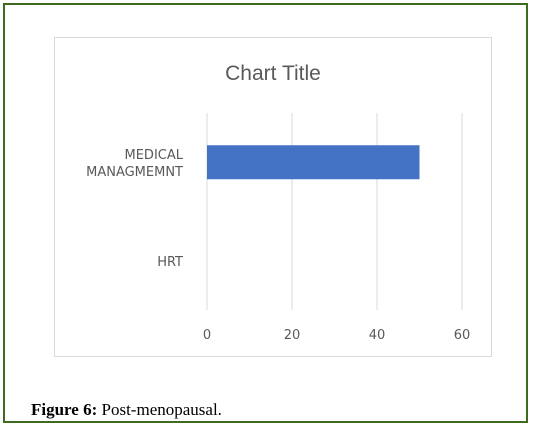  Describe the element at coordinates (161, 409) in the screenshot. I see `caption-text: Post-menopausal.` at that location.